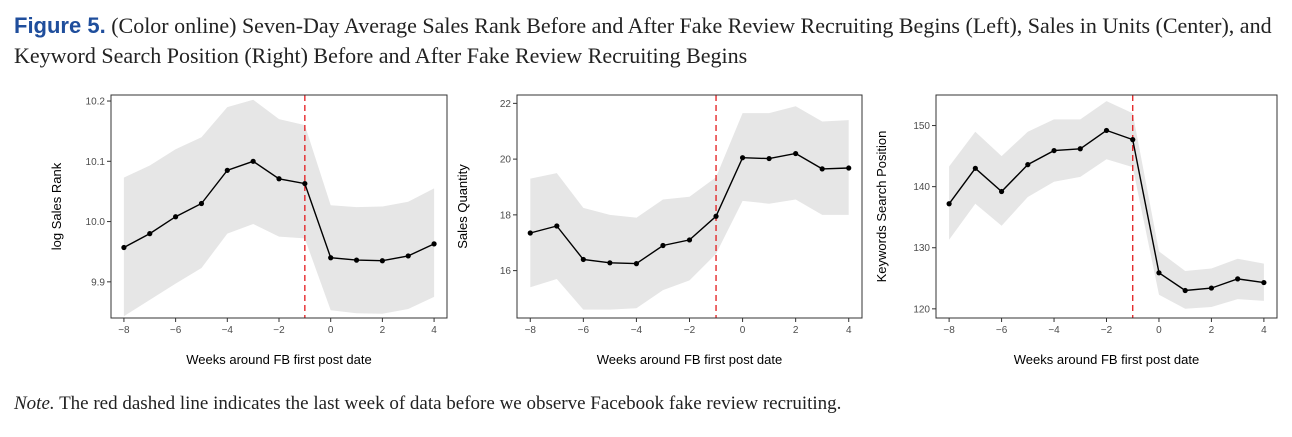 The image size is (1292, 437). What do you see at coordinates (506, 104) in the screenshot?
I see `y-tick-label: 22` at bounding box center [506, 104].